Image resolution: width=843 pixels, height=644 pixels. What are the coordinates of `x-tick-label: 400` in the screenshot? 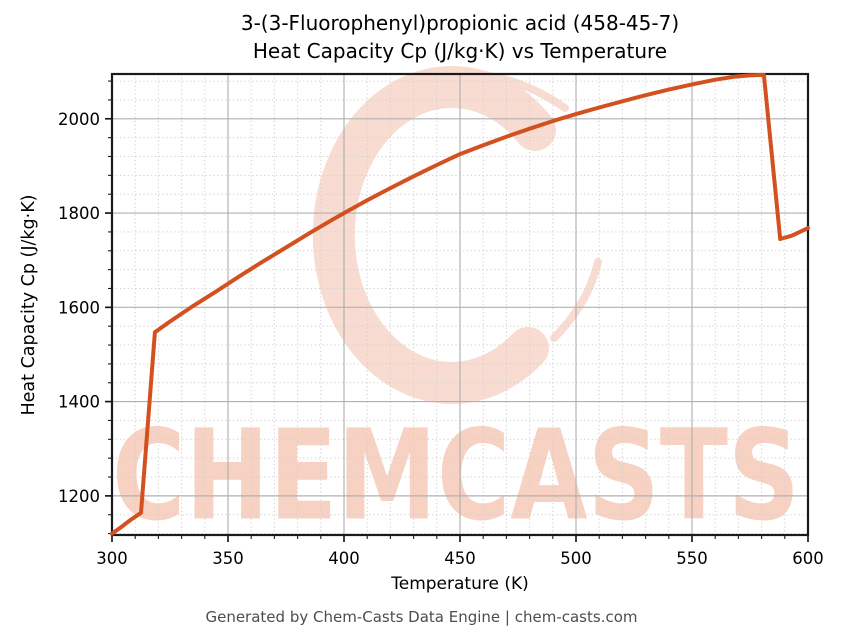 It's located at (344, 558).